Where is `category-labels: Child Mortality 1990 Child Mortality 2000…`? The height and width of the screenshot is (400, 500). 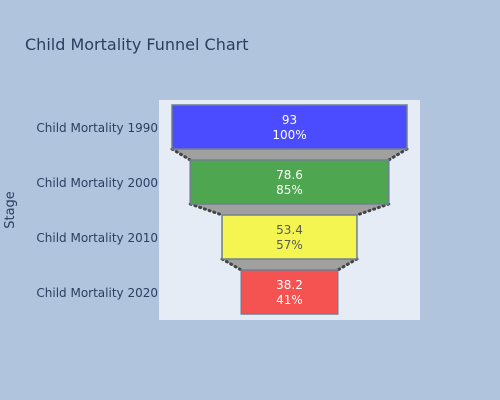 category-labels: Child Mortality 1990 Child Mortality 2000… is located at coordinates (97, 210).